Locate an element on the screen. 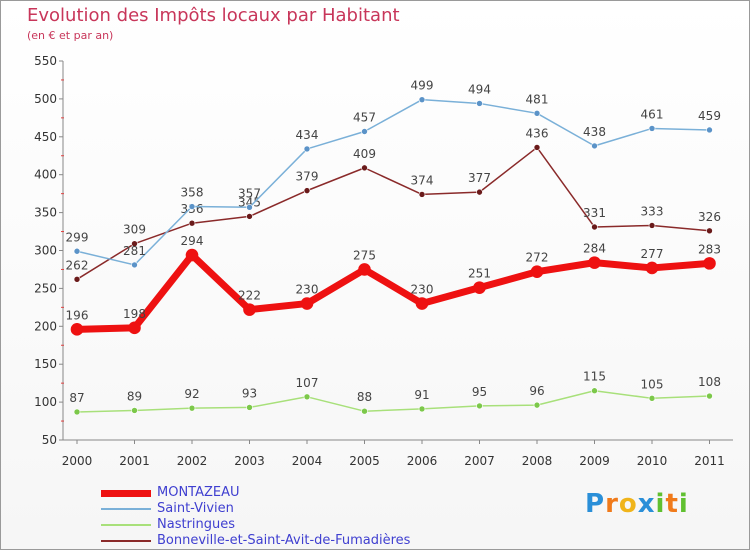  x-tick-label: 2001 is located at coordinates (134, 461).